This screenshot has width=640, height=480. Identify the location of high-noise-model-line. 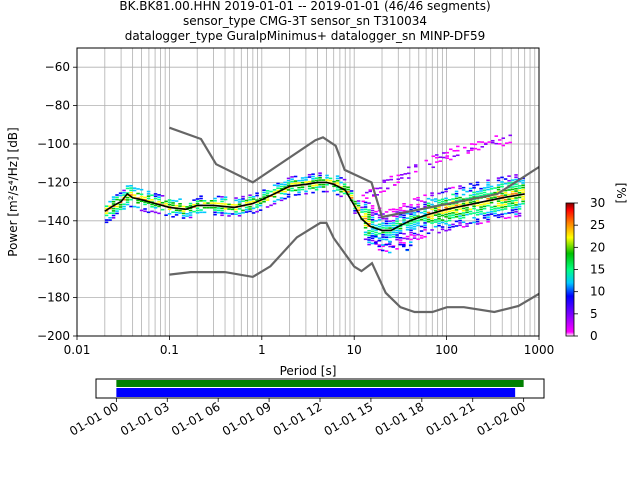
(354, 172).